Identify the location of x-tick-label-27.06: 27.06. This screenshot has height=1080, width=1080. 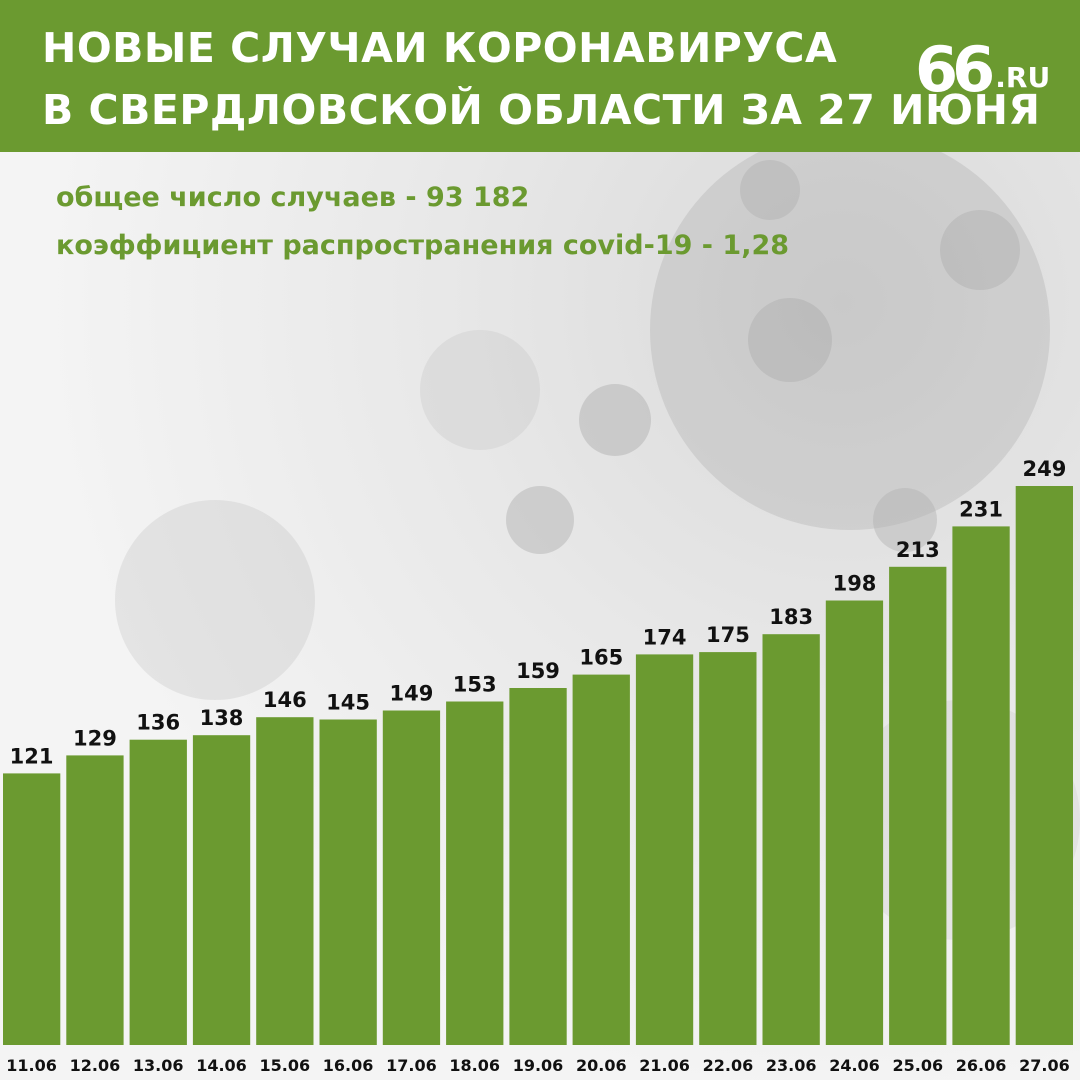
(1044, 1065).